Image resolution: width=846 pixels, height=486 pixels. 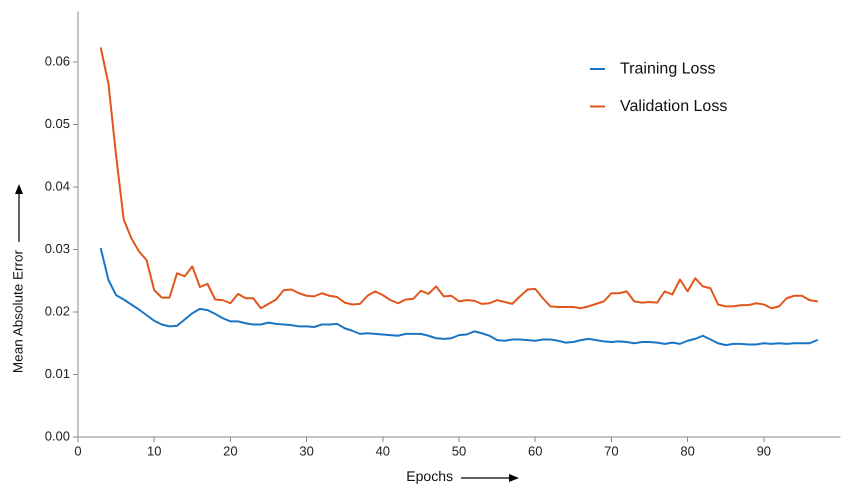 What do you see at coordinates (230, 450) in the screenshot?
I see `x-tick-label: 20` at bounding box center [230, 450].